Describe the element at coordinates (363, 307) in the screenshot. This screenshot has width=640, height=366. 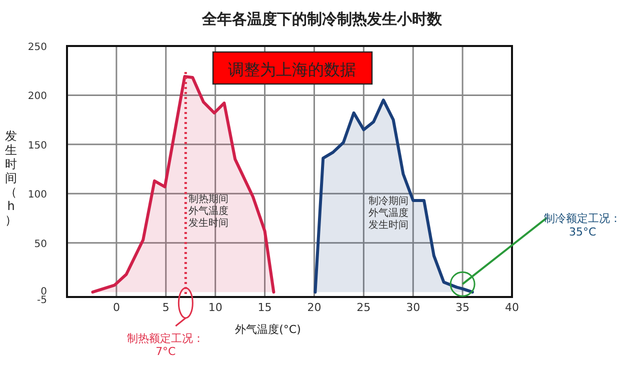
I see `x-tick-label: 25` at that location.